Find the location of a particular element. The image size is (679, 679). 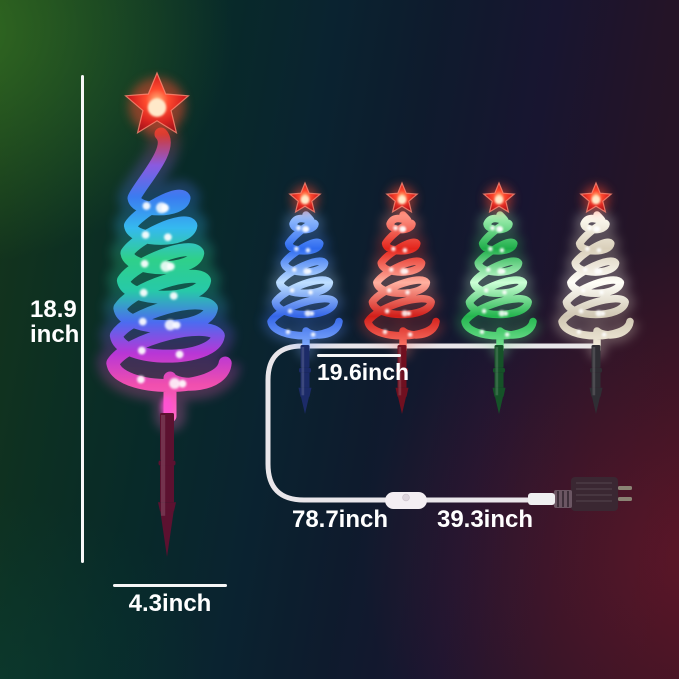

plug-adapter-body is located at coordinates (594, 494).